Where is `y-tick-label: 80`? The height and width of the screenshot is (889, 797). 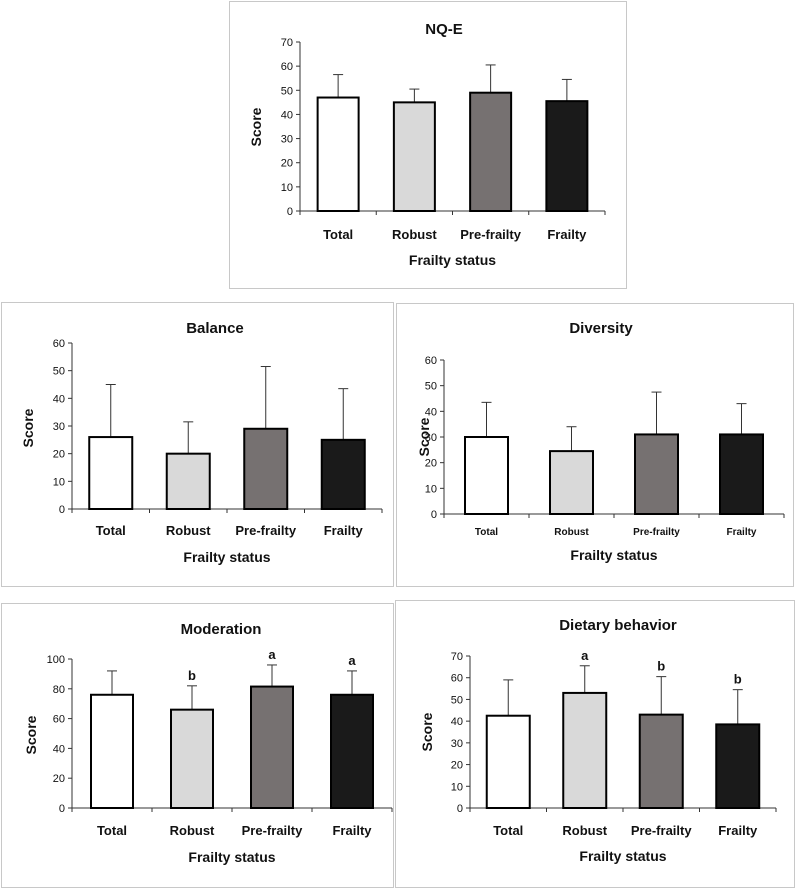 y-tick-label: 80 is located at coordinates (59, 690).